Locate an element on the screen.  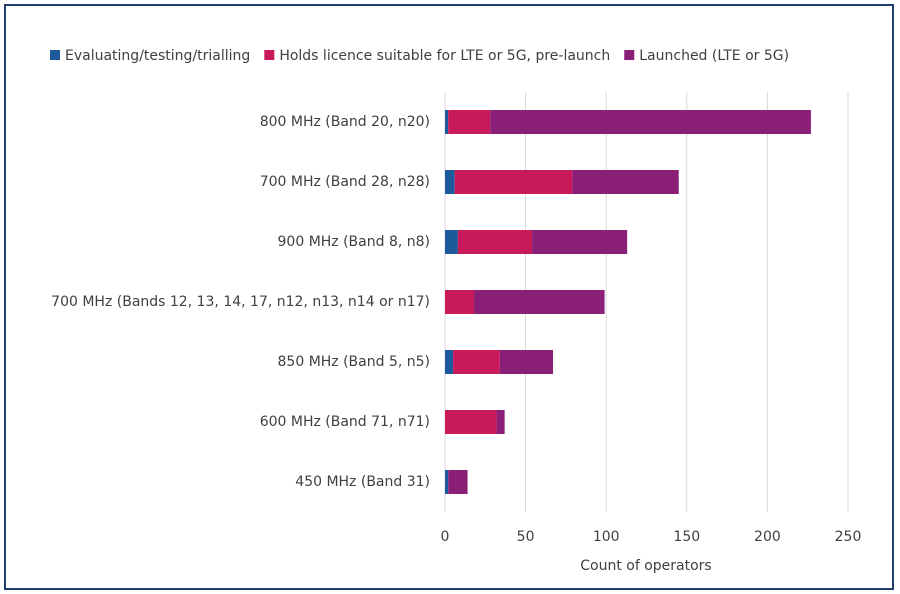
x-tick-label: 100 is located at coordinates (606, 537).